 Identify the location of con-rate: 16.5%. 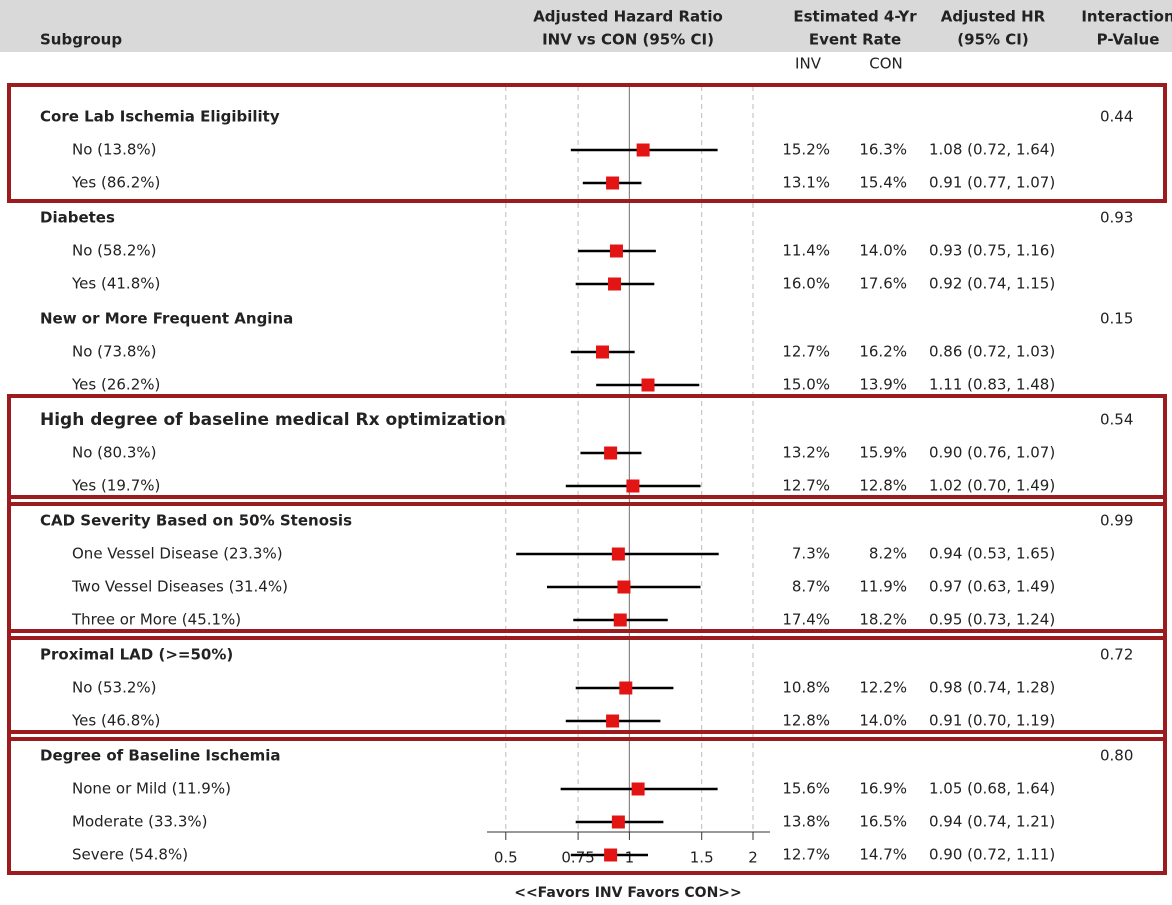
(883, 822).